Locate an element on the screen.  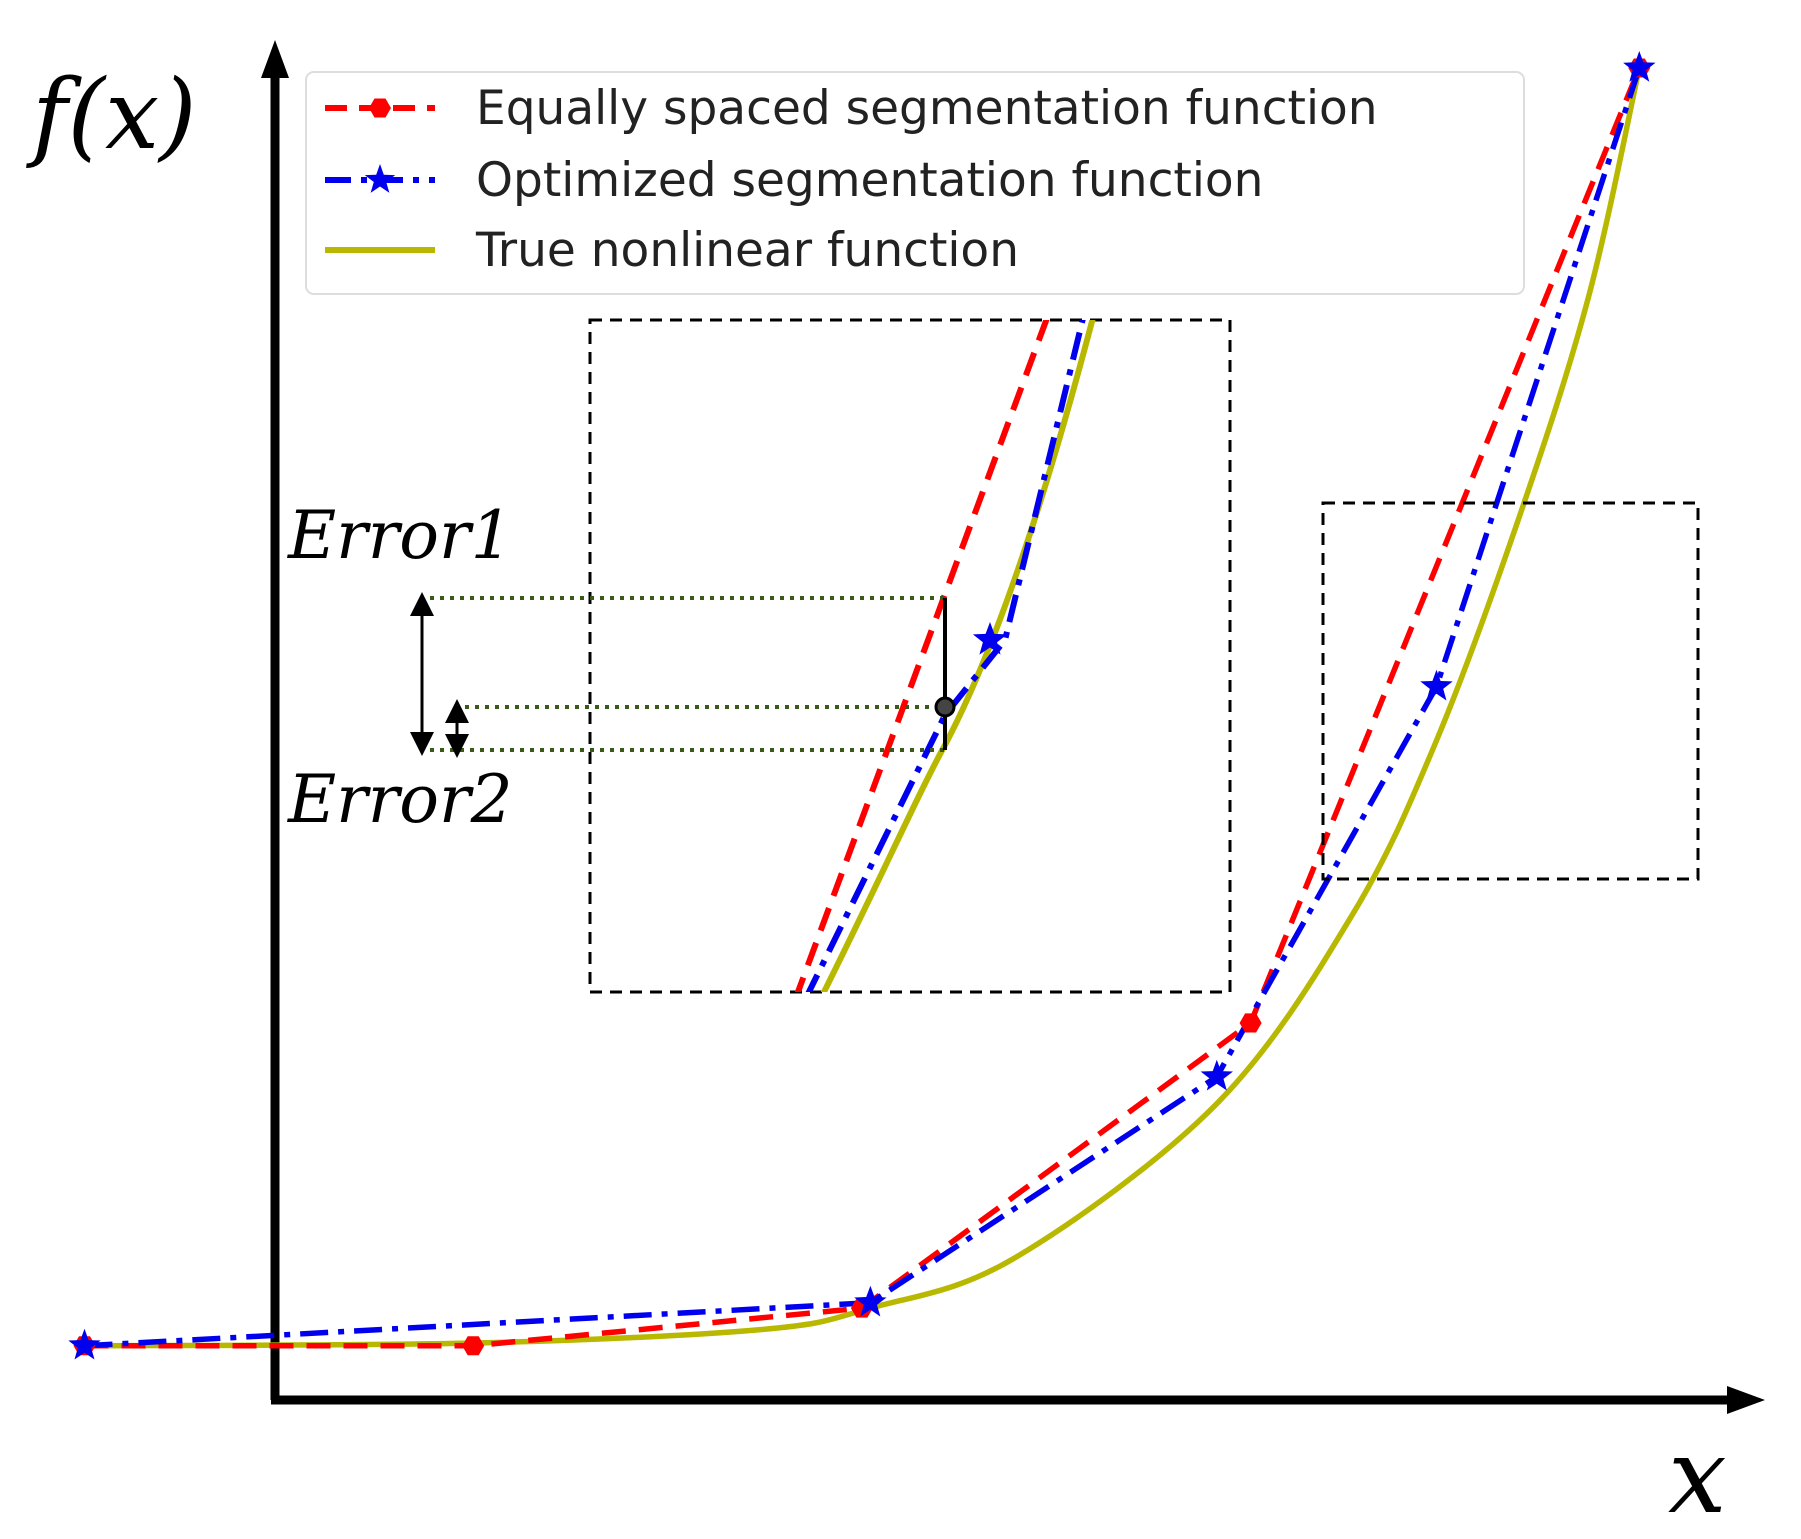
inset-true-line is located at coordinates (958, 656).